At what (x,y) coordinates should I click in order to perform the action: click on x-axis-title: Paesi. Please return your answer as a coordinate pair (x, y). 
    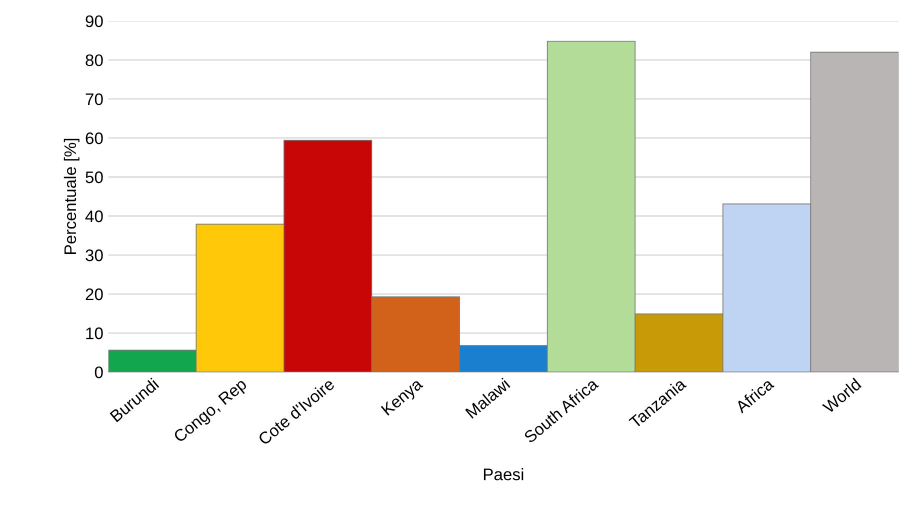
    Looking at the image, I should click on (504, 474).